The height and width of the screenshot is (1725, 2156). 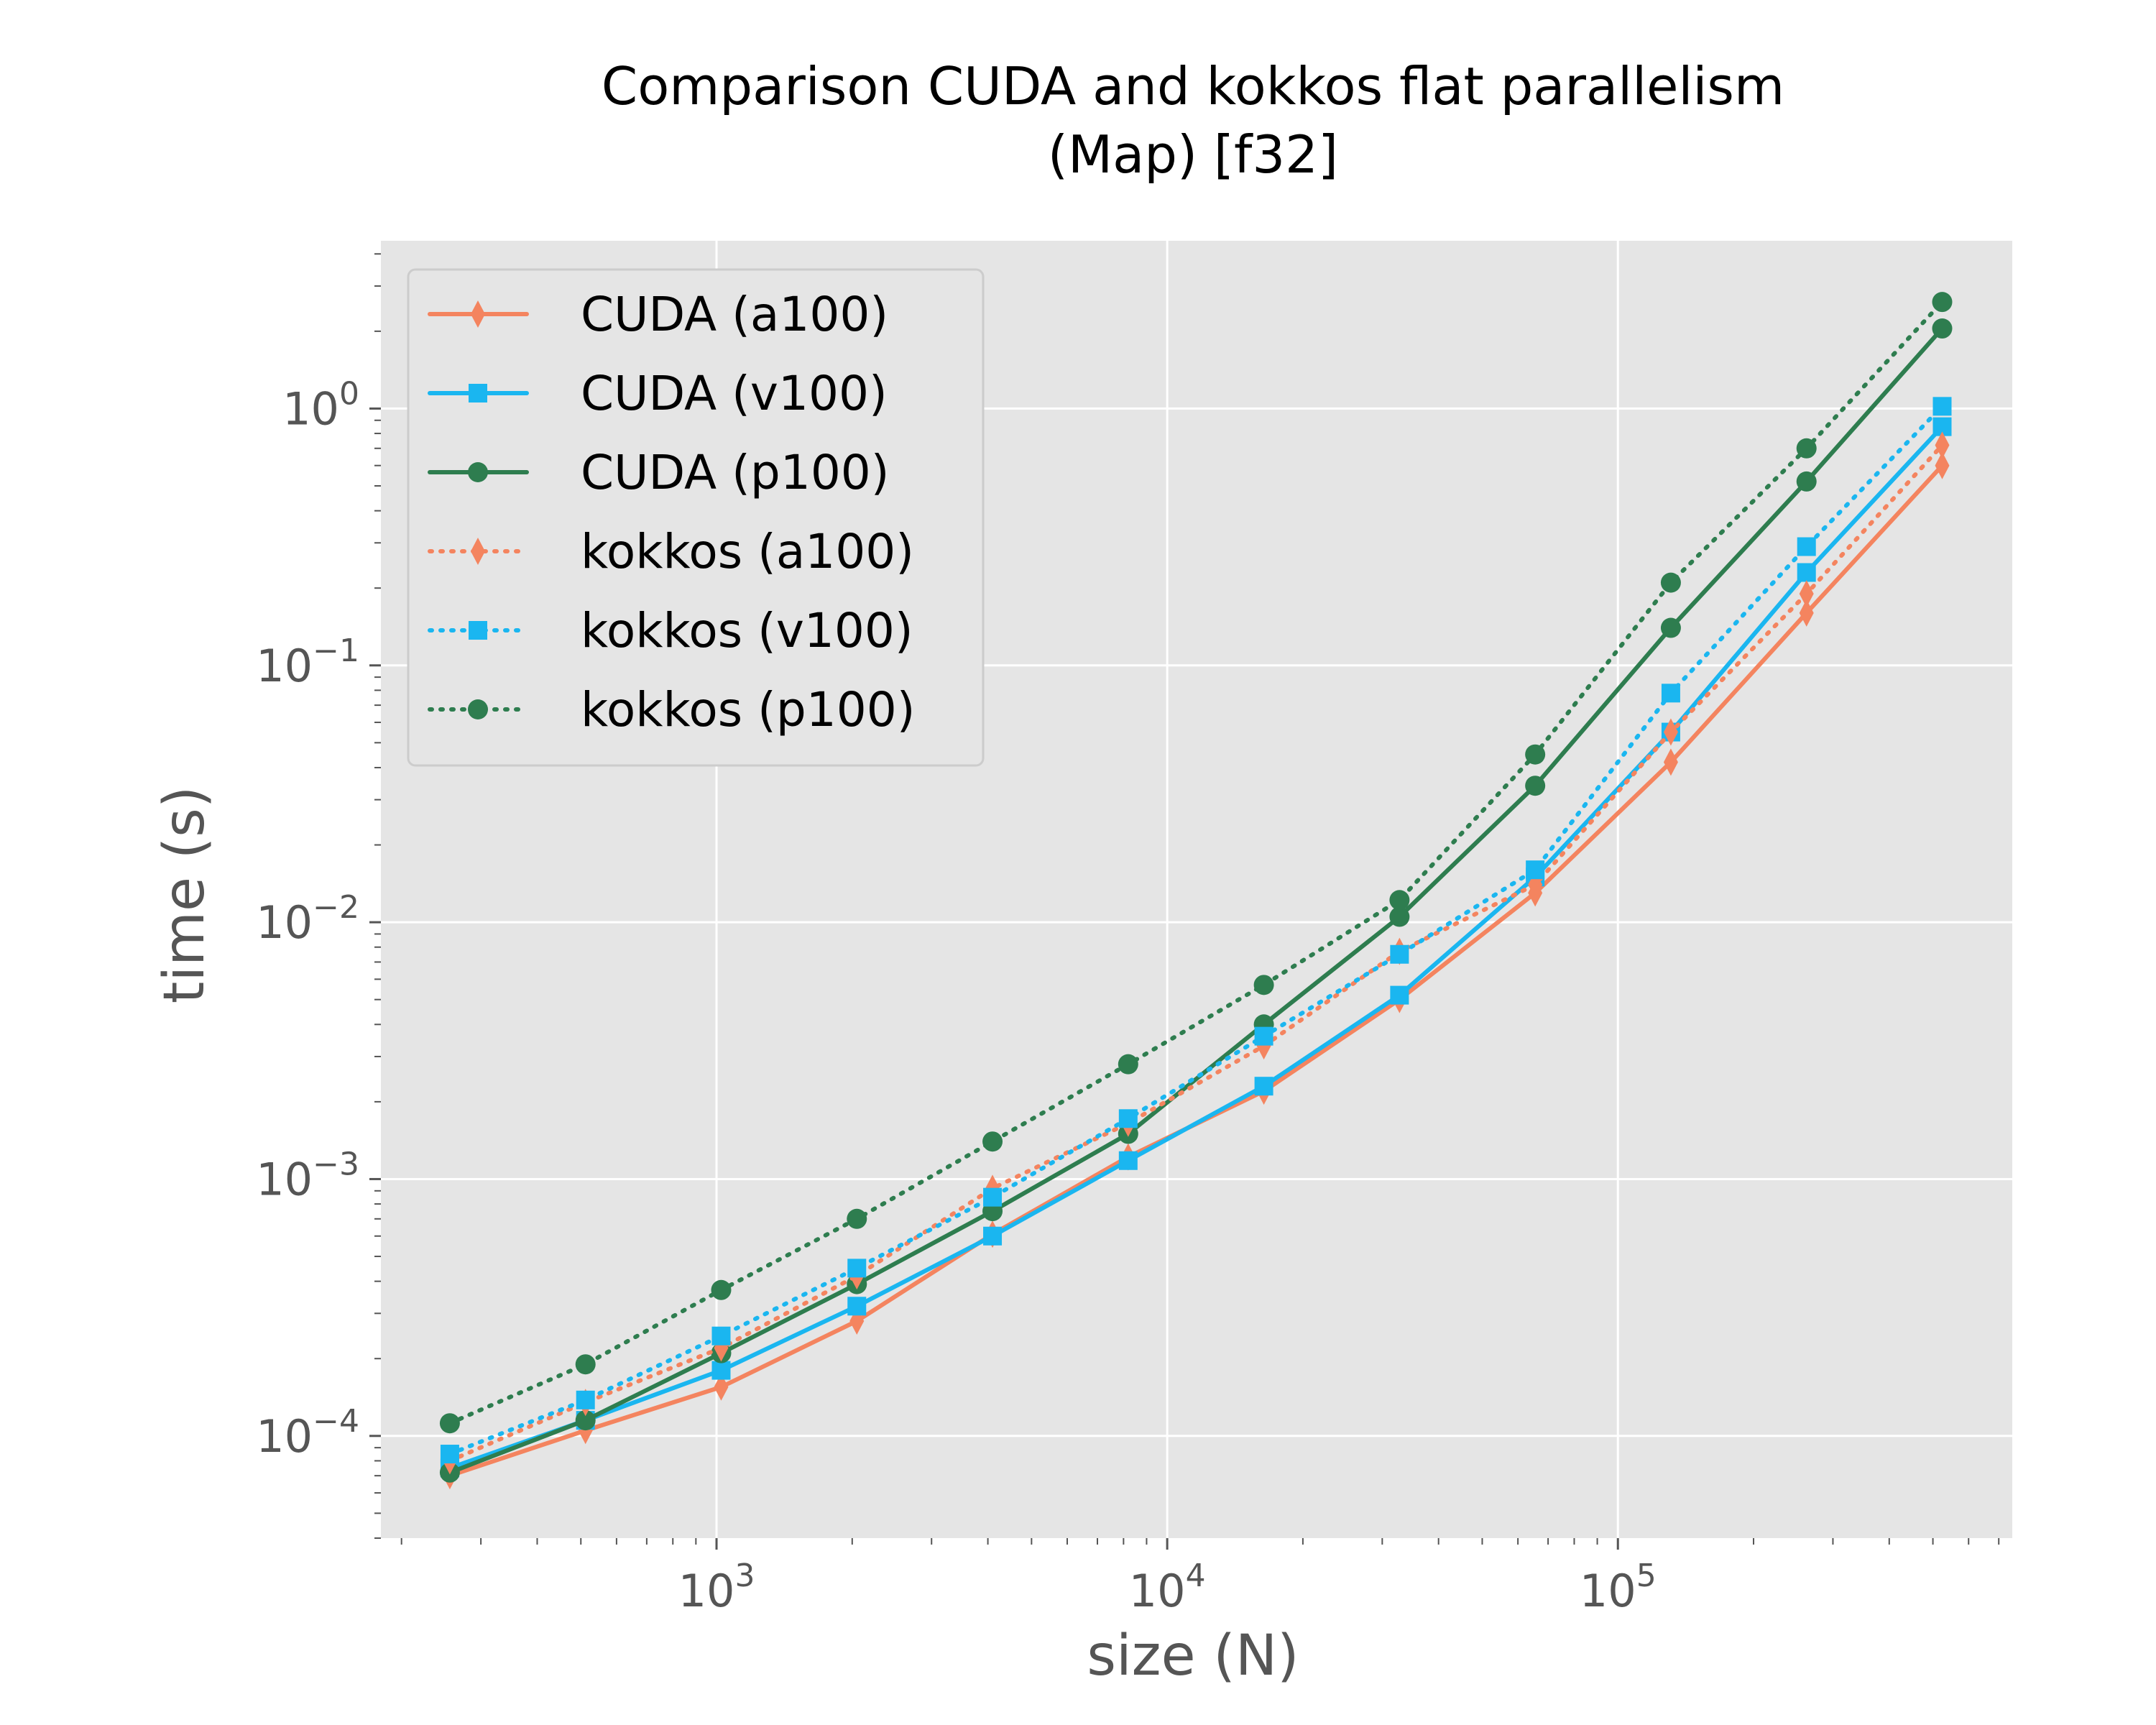 What do you see at coordinates (1167, 1587) in the screenshot?
I see `x-tick-label: 10⁴` at bounding box center [1167, 1587].